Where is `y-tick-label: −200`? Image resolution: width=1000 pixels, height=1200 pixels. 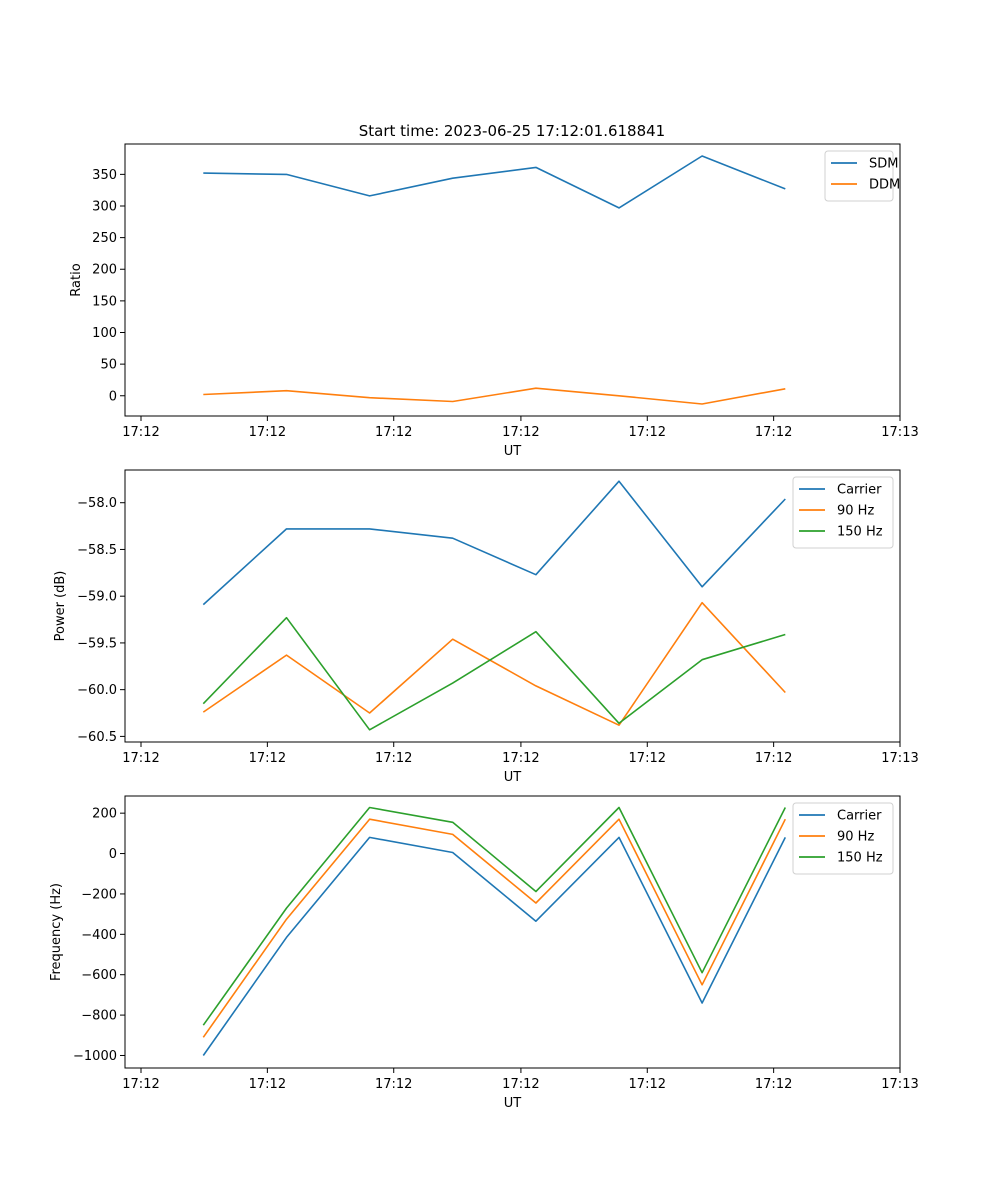 y-tick-label: −200 is located at coordinates (99, 894).